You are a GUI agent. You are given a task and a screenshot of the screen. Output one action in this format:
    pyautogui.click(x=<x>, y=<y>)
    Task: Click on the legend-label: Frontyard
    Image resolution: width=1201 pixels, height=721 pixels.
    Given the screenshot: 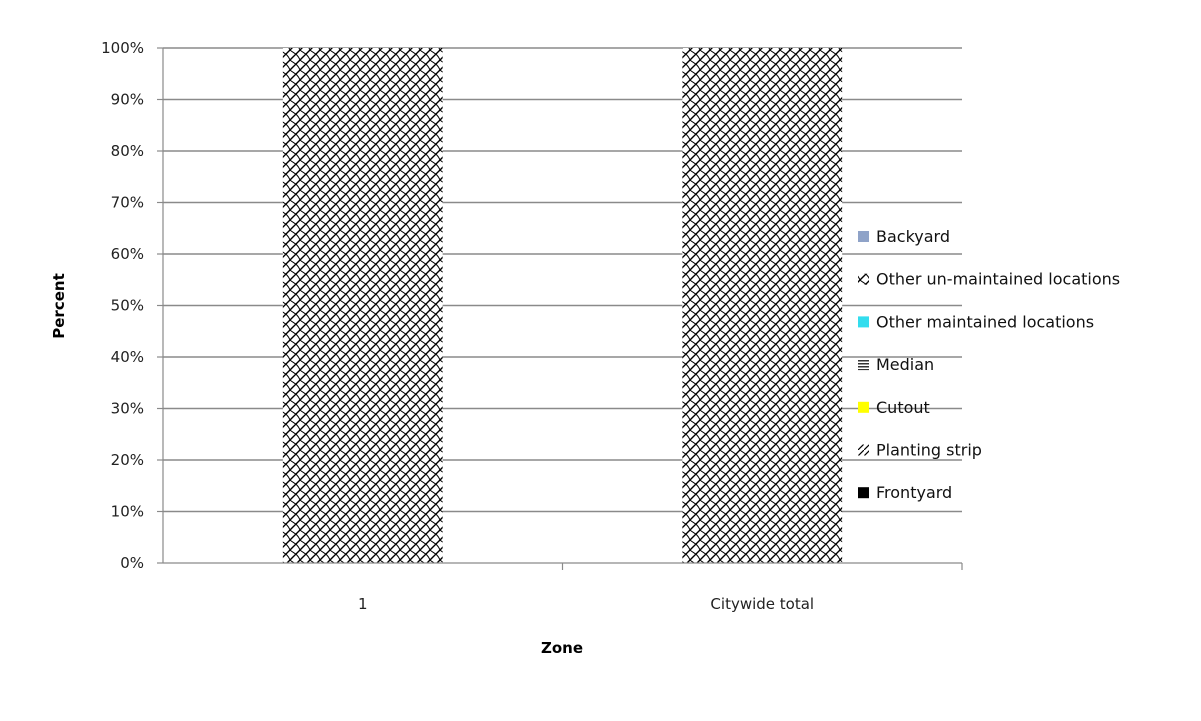 What is the action you would take?
    pyautogui.click(x=914, y=492)
    